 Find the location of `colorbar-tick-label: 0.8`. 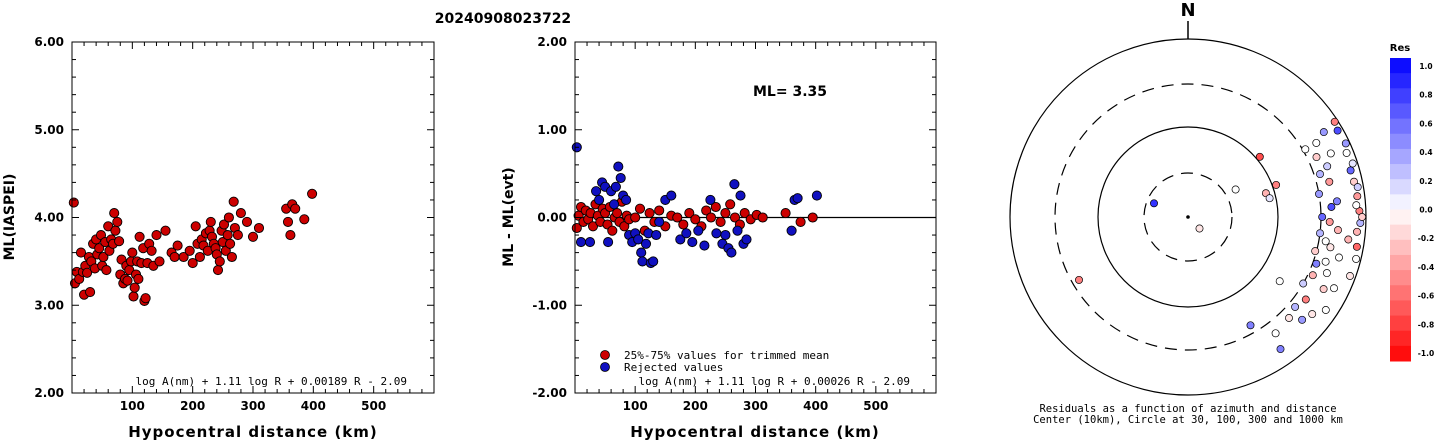

colorbar-tick-label: 0.8 is located at coordinates (1425, 95).